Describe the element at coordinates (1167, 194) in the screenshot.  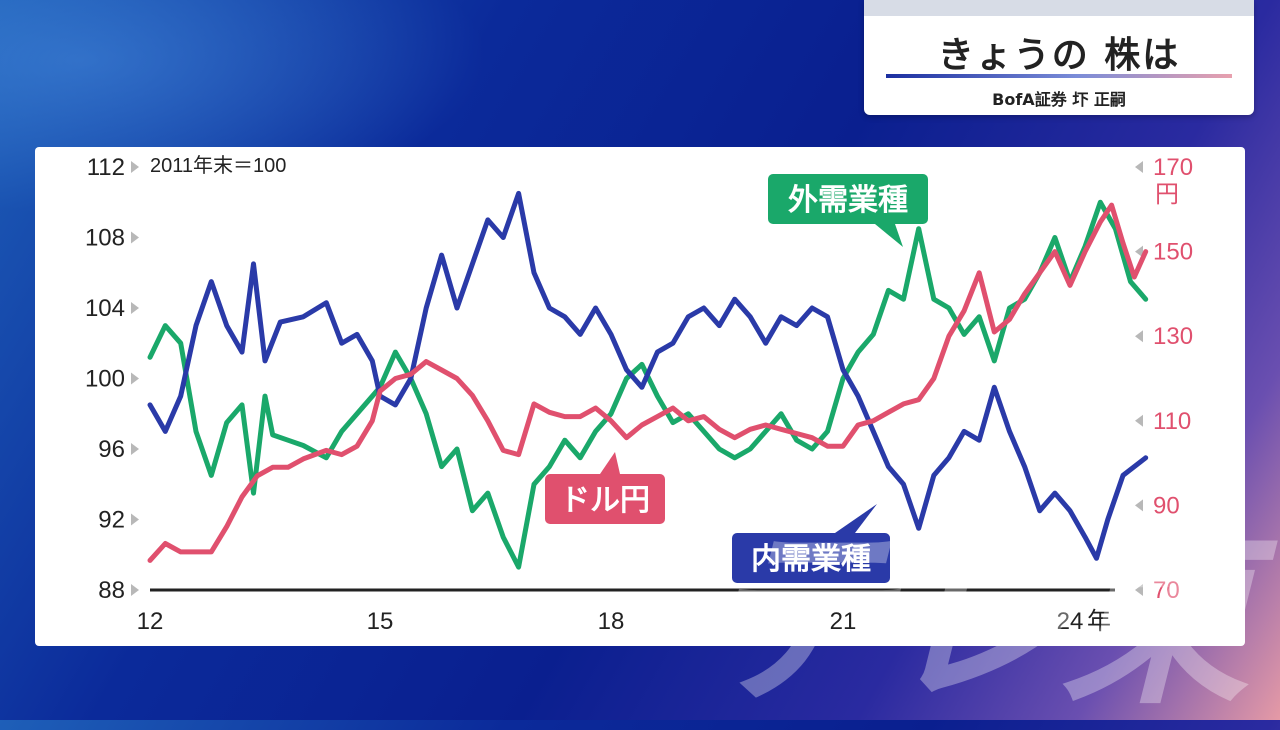
I see `y-right-unit: 円` at that location.